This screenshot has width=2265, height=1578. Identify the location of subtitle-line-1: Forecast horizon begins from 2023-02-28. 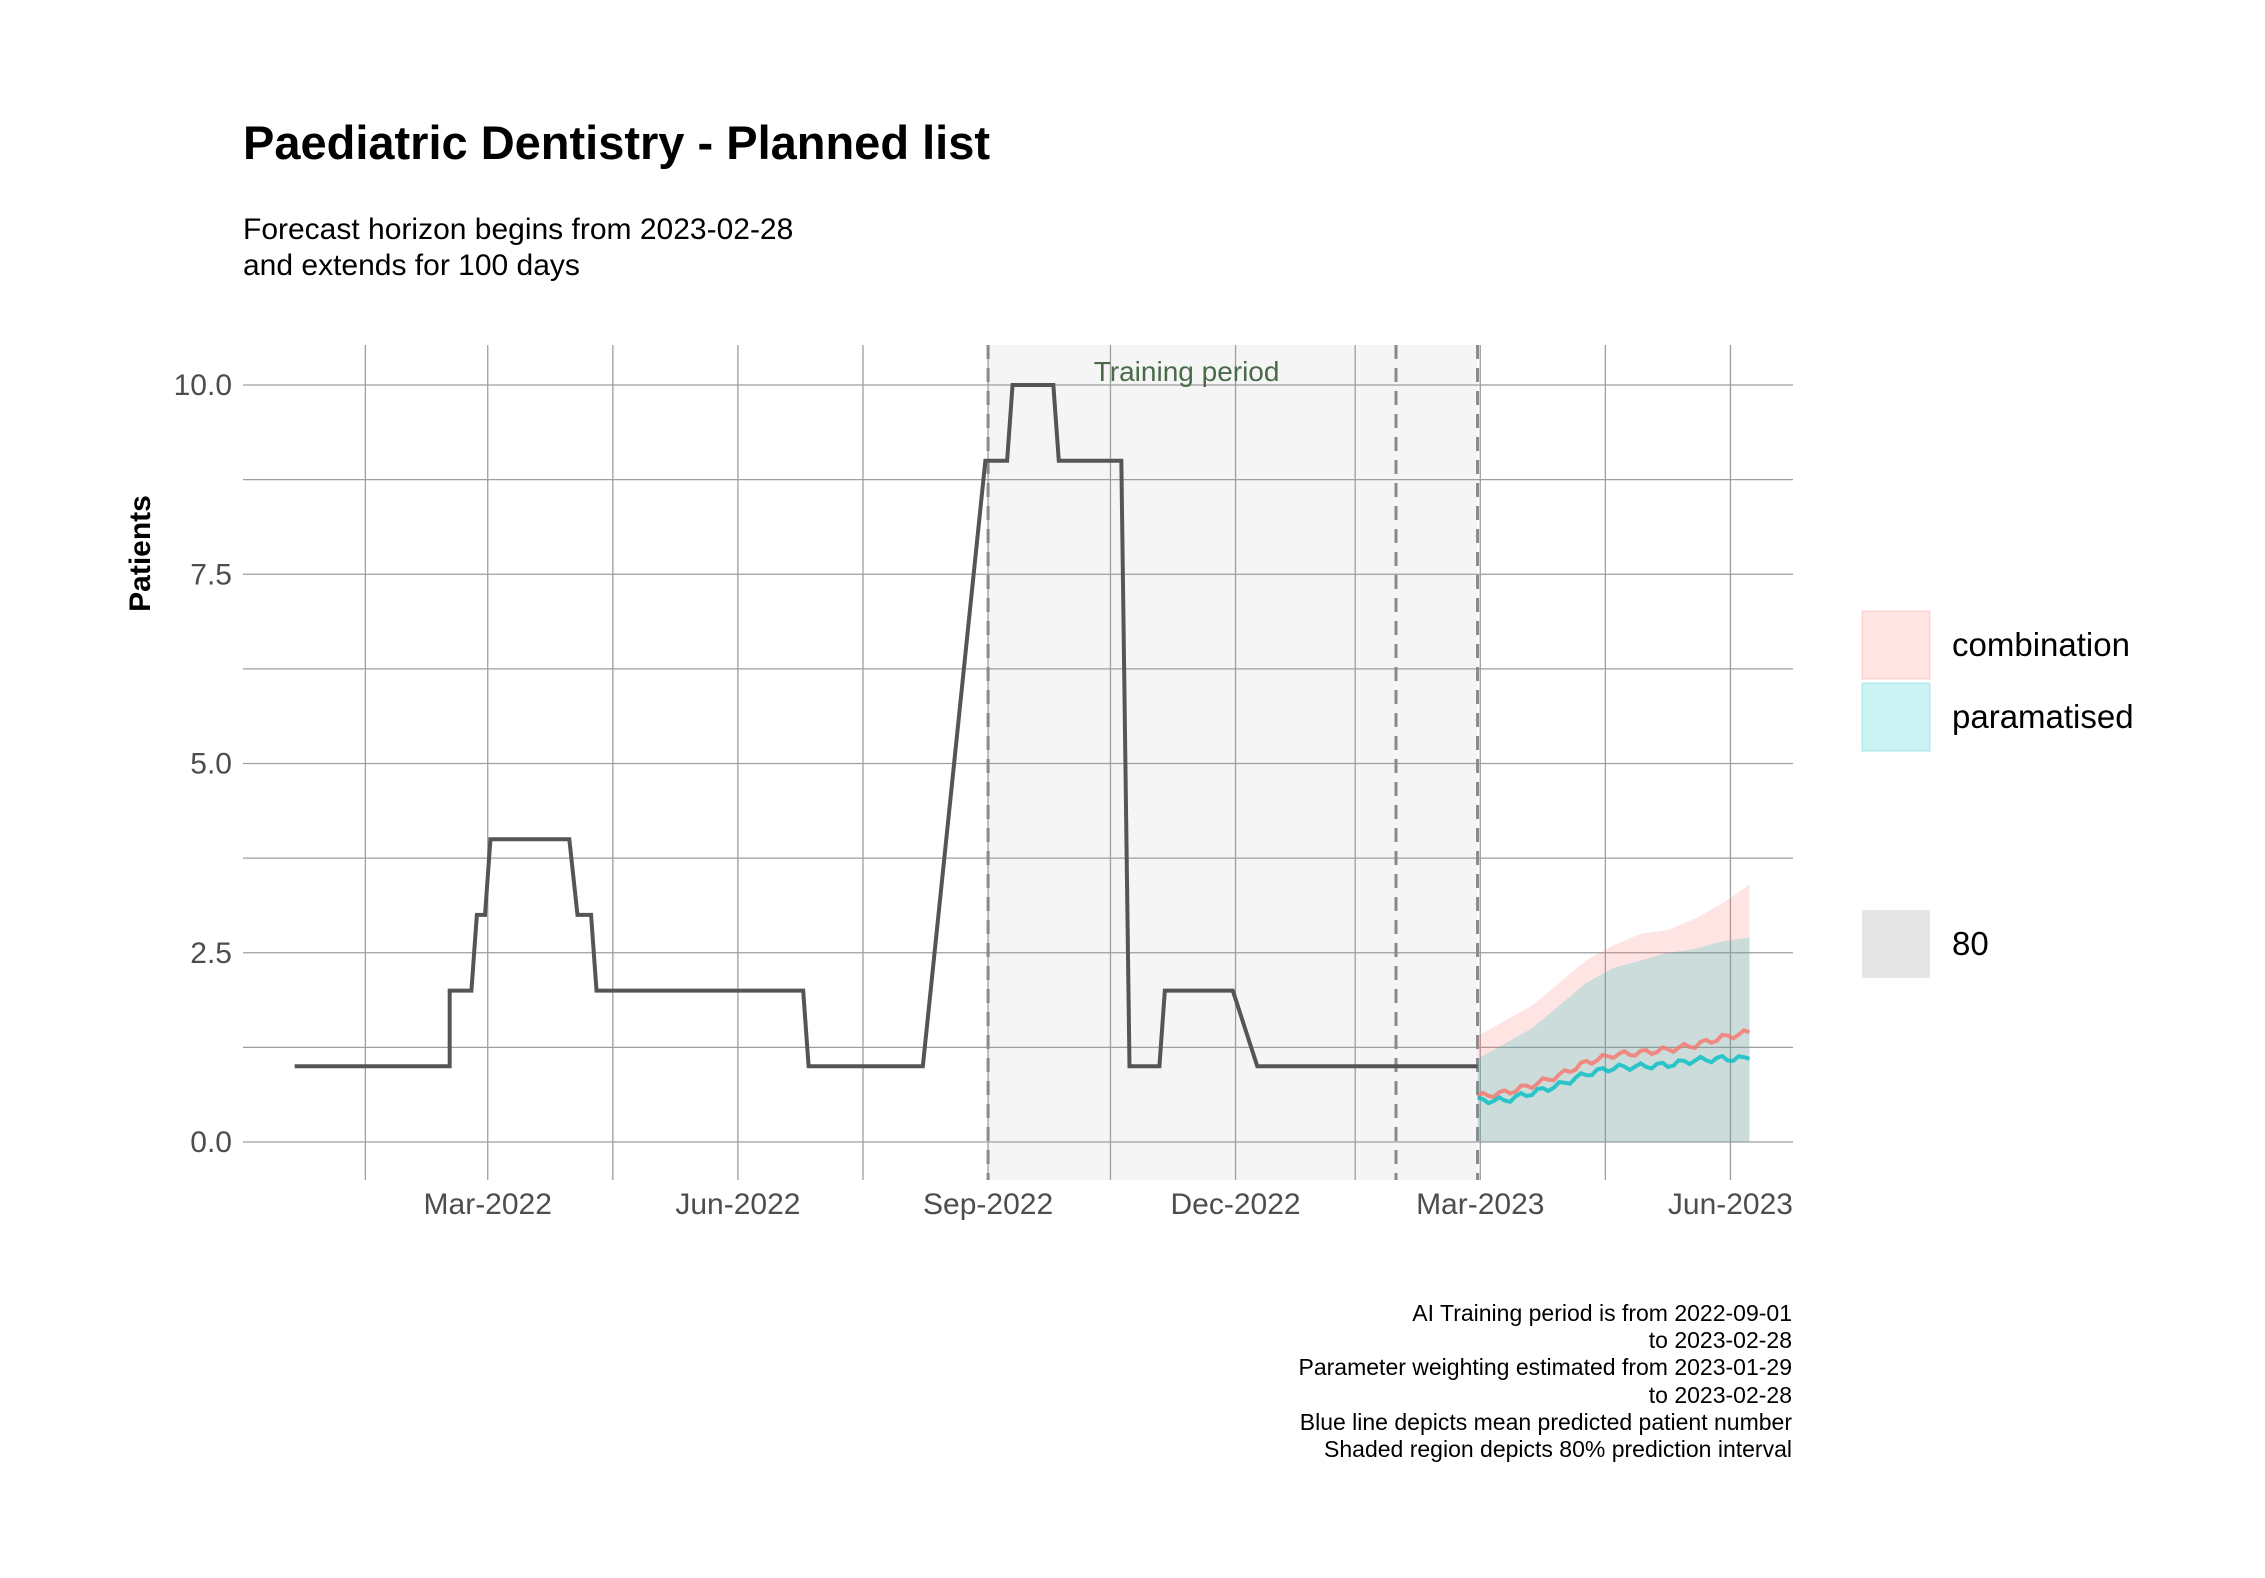
(518, 229).